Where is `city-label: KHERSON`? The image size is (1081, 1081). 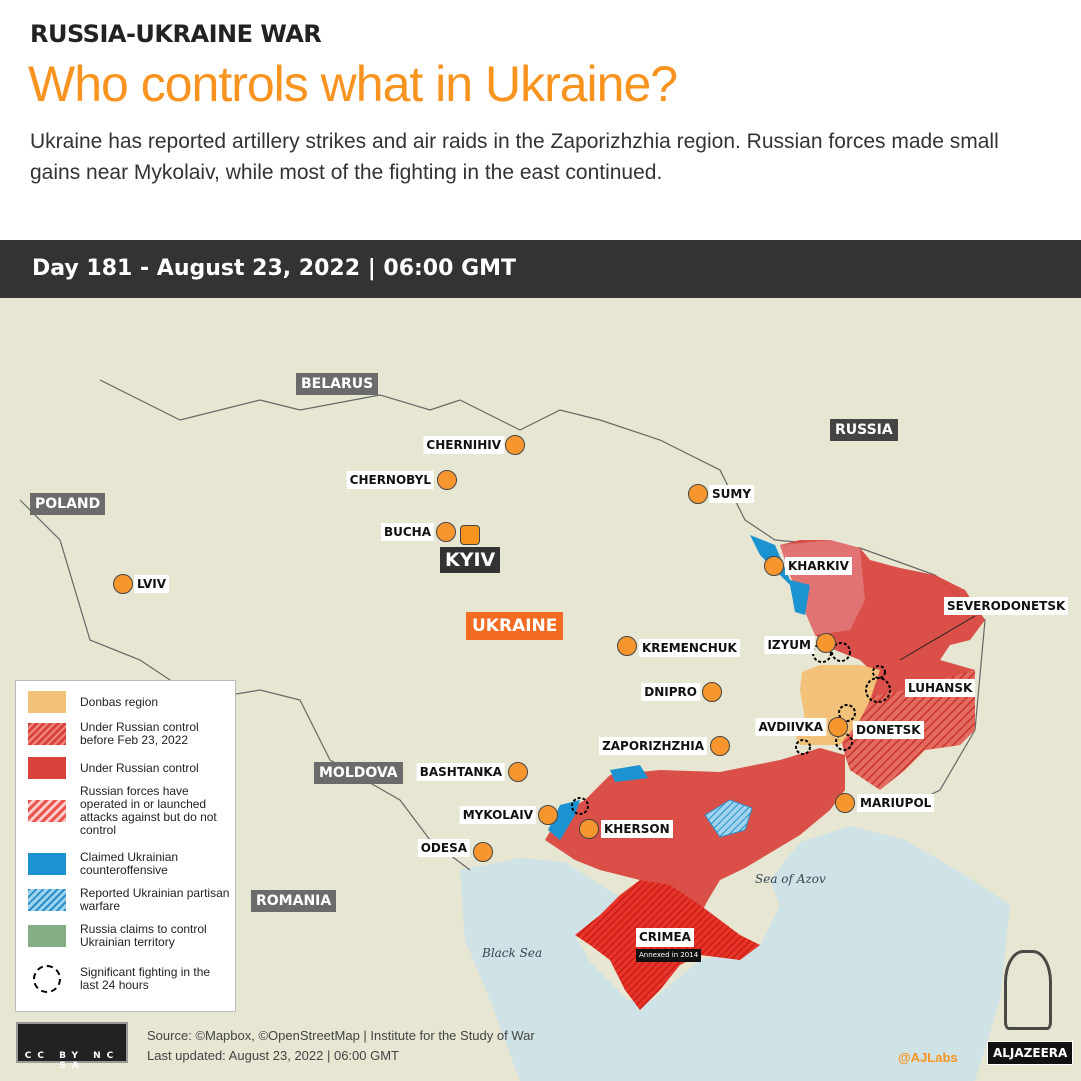 city-label: KHERSON is located at coordinates (637, 829).